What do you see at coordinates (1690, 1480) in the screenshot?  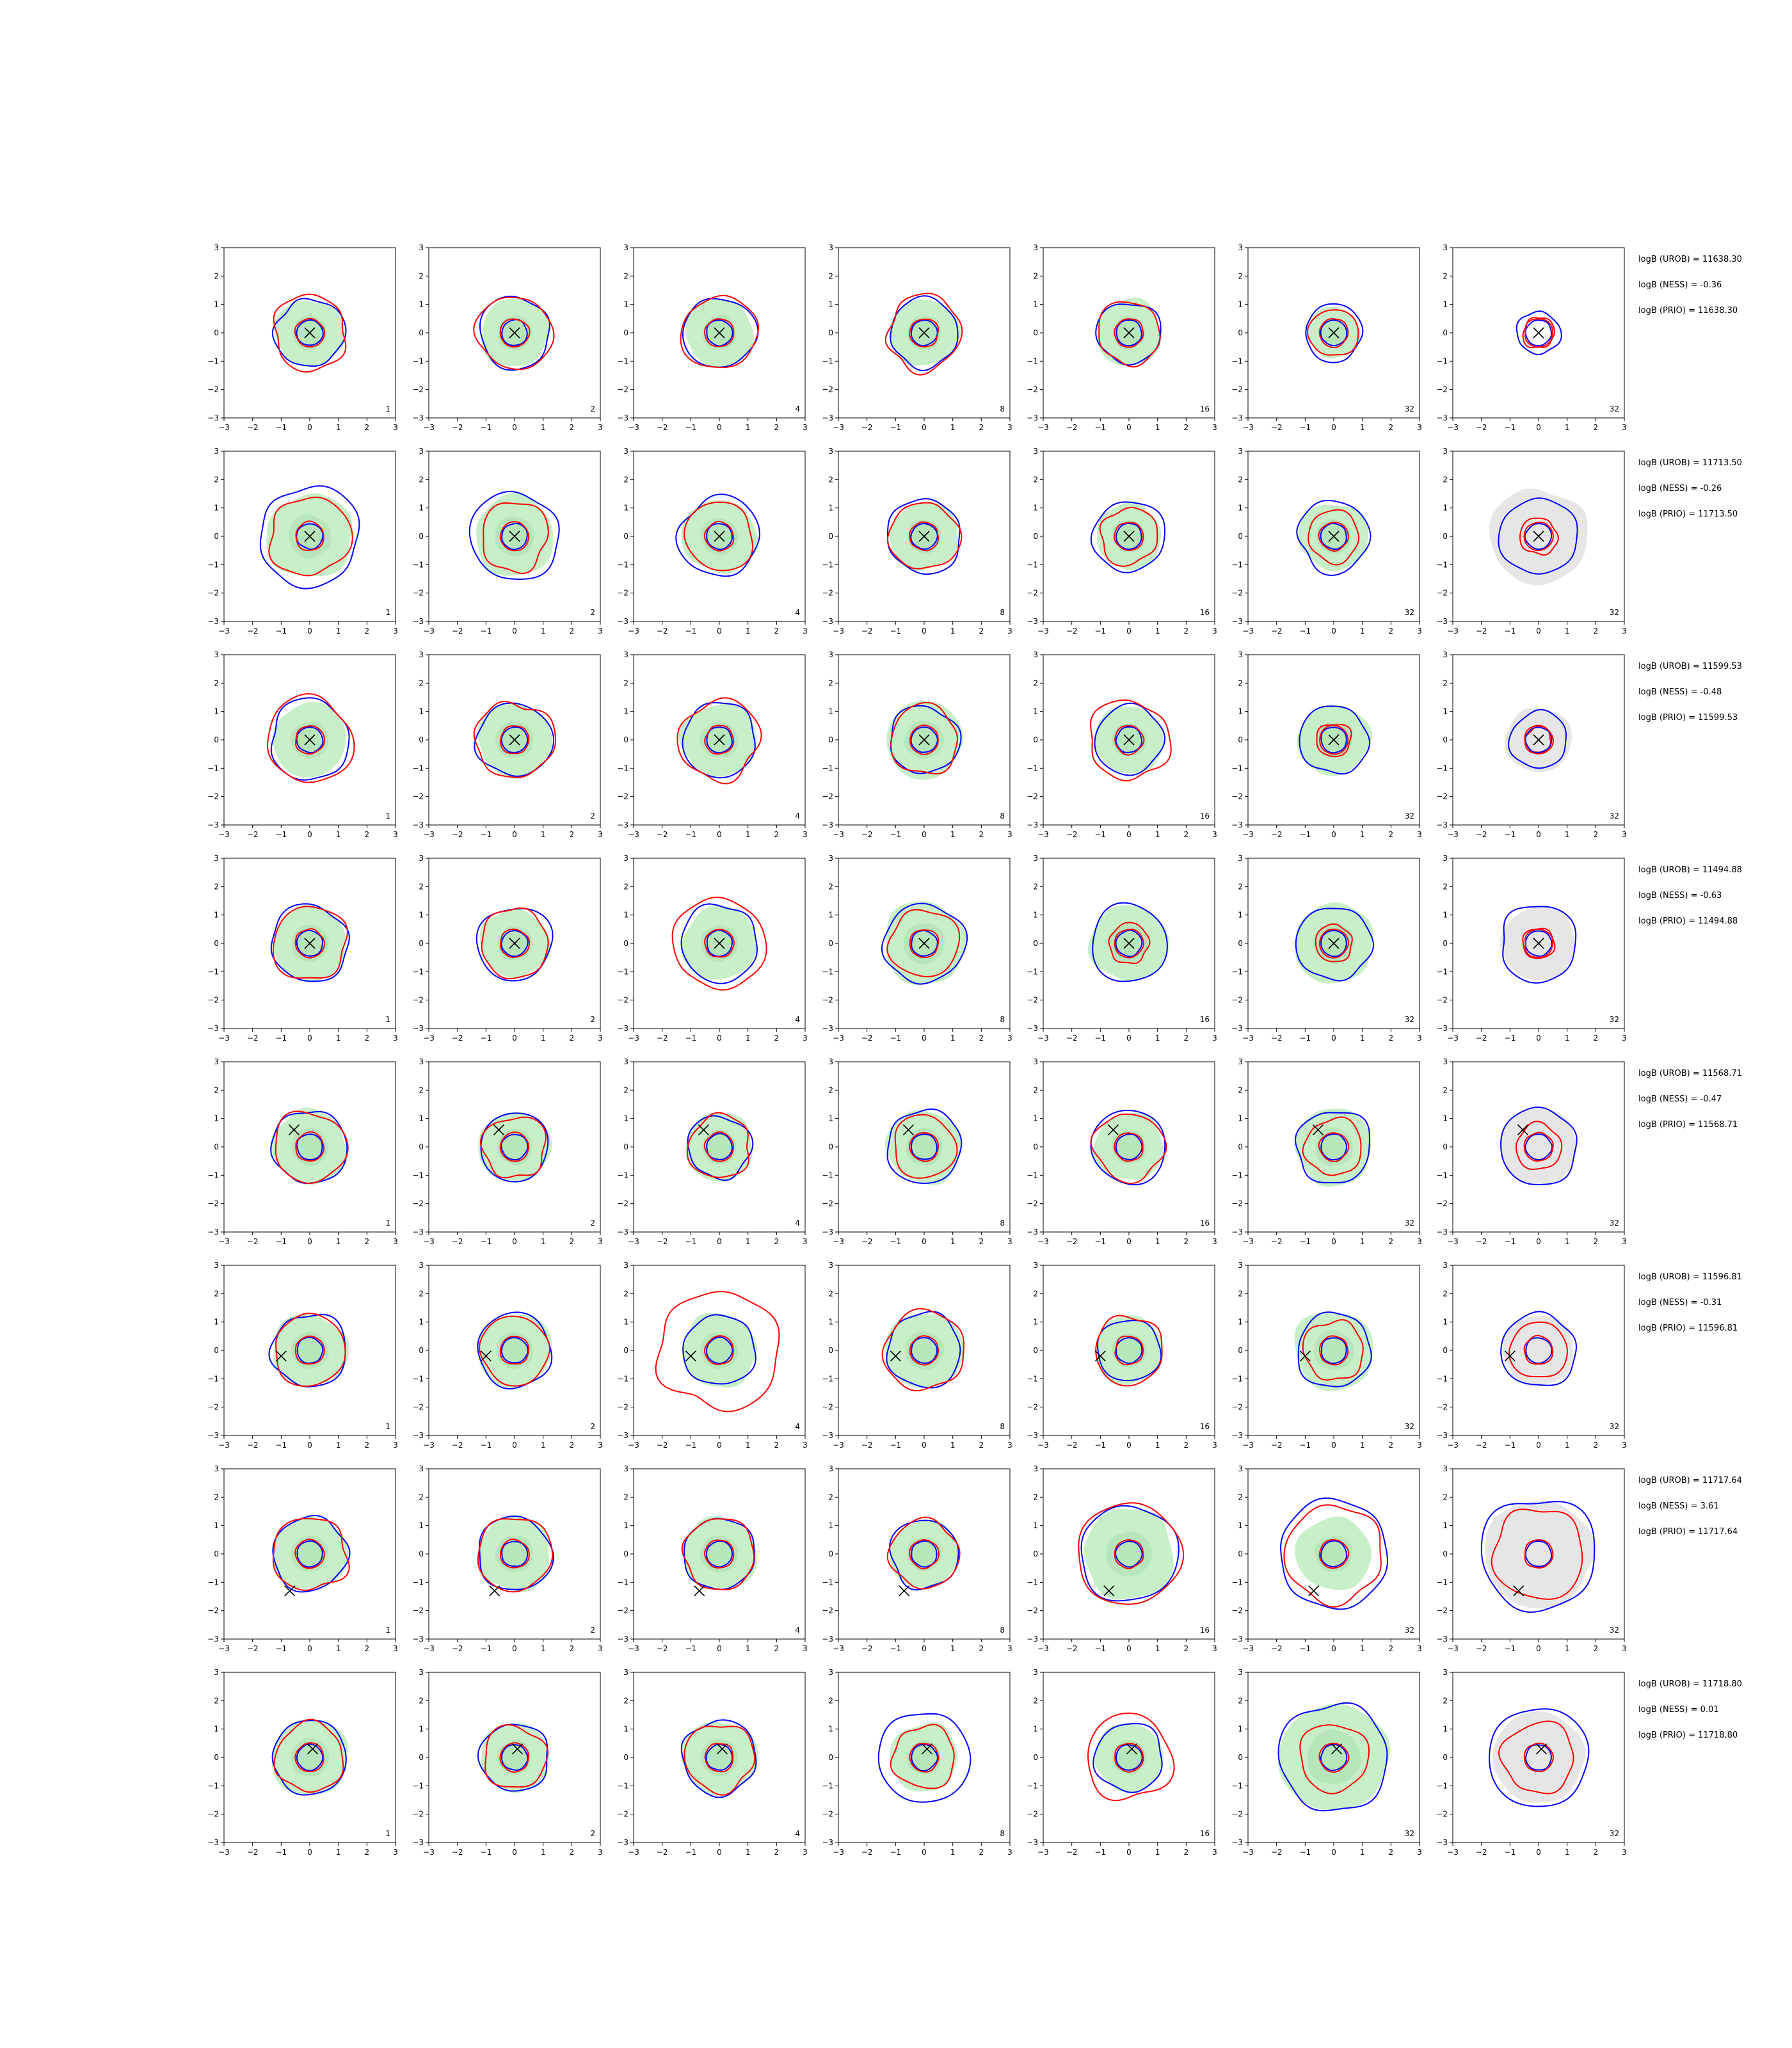 I see `row-7-stat-1: logB (UROB) = 11717.64` at bounding box center [1690, 1480].